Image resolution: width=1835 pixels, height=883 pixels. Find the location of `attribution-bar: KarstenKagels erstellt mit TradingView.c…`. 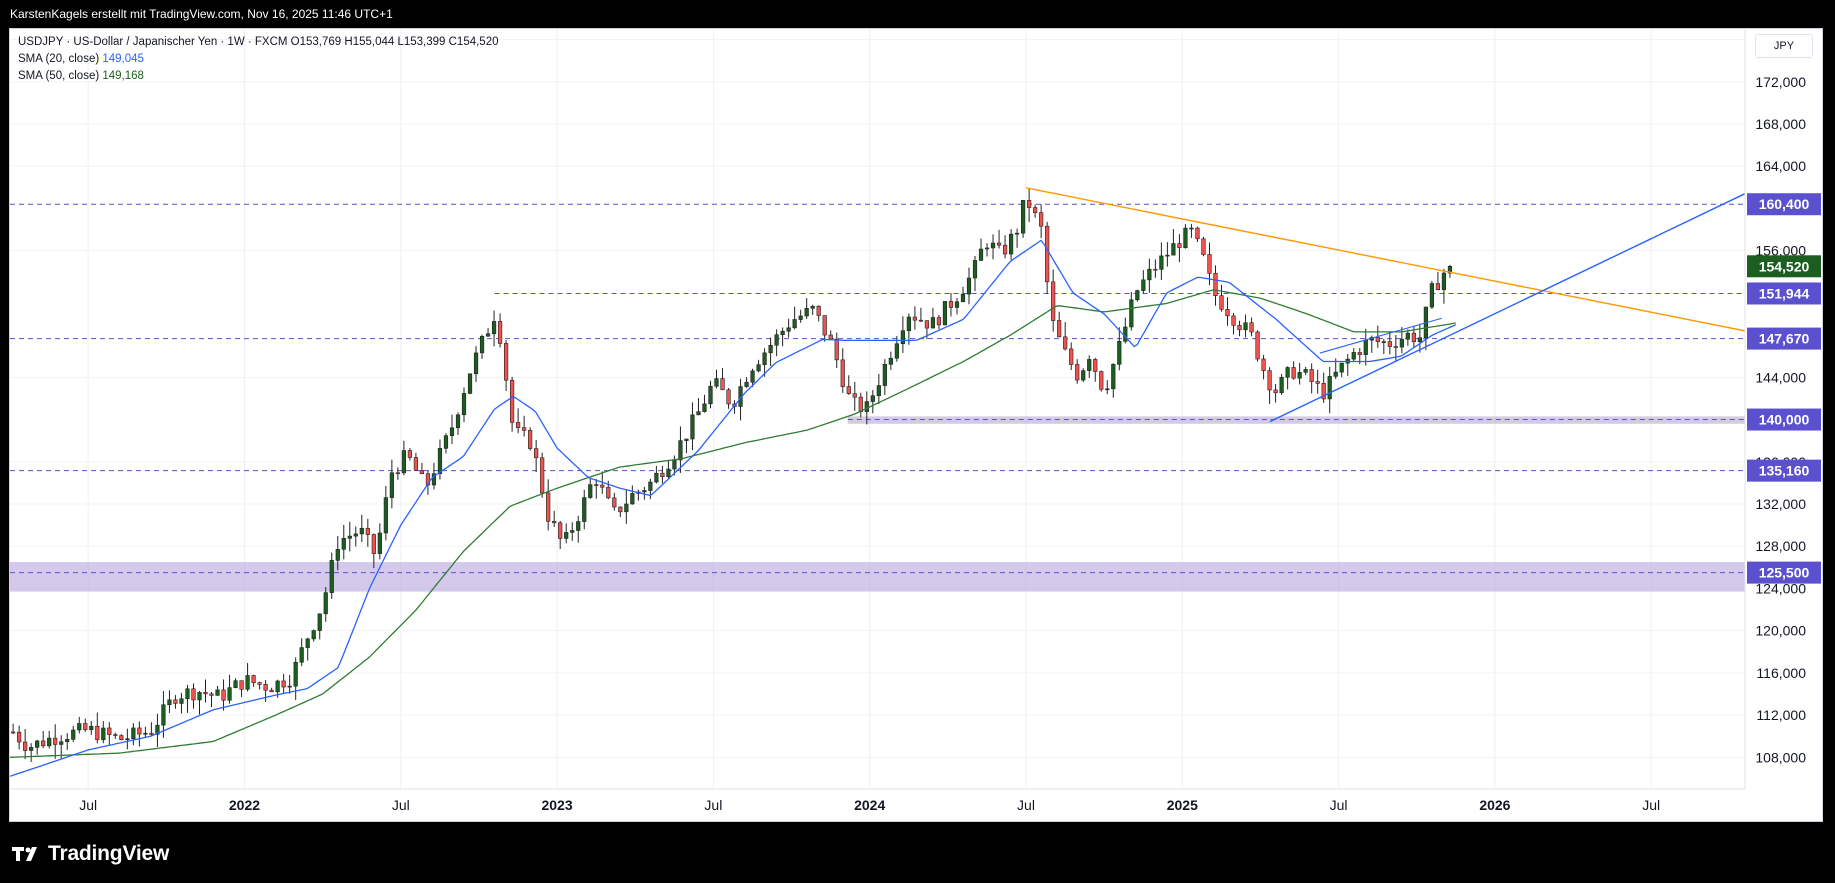

attribution-bar: KarstenKagels erstellt mit TradingView.c… is located at coordinates (917, 14).